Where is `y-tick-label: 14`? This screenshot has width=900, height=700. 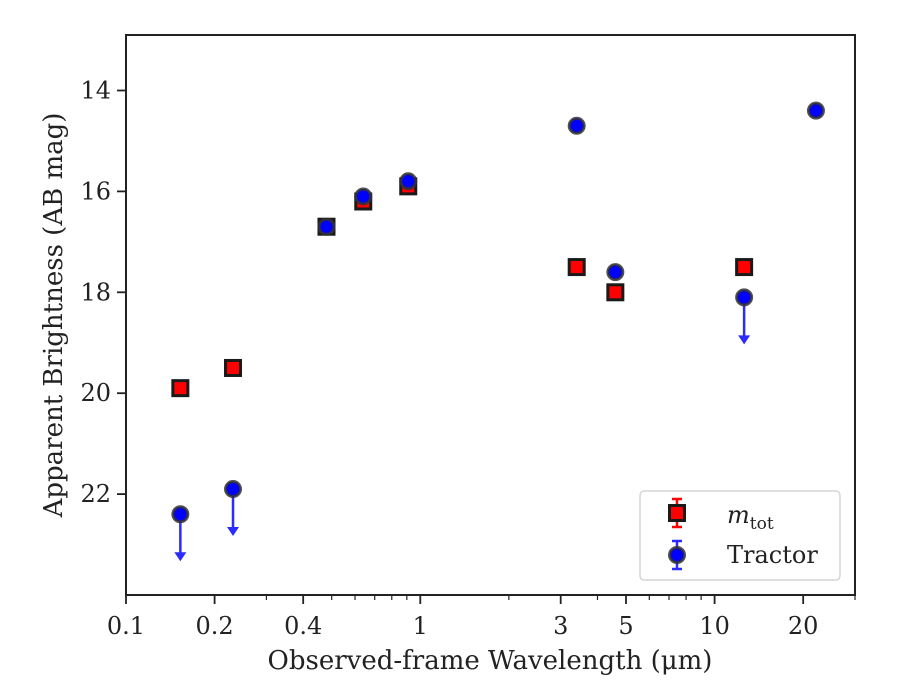
y-tick-label: 14 is located at coordinates (95, 90).